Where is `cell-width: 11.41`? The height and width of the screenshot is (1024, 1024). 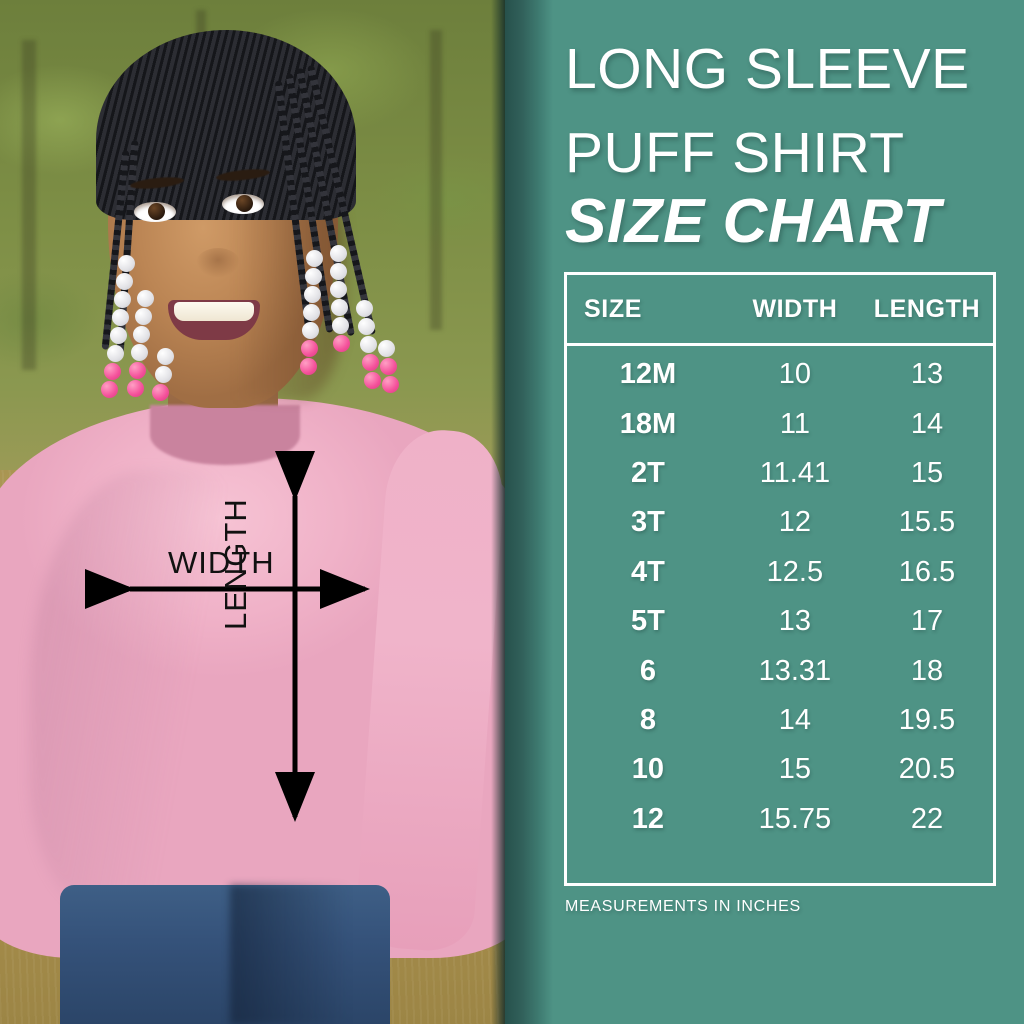
cell-width: 11.41 is located at coordinates (795, 472).